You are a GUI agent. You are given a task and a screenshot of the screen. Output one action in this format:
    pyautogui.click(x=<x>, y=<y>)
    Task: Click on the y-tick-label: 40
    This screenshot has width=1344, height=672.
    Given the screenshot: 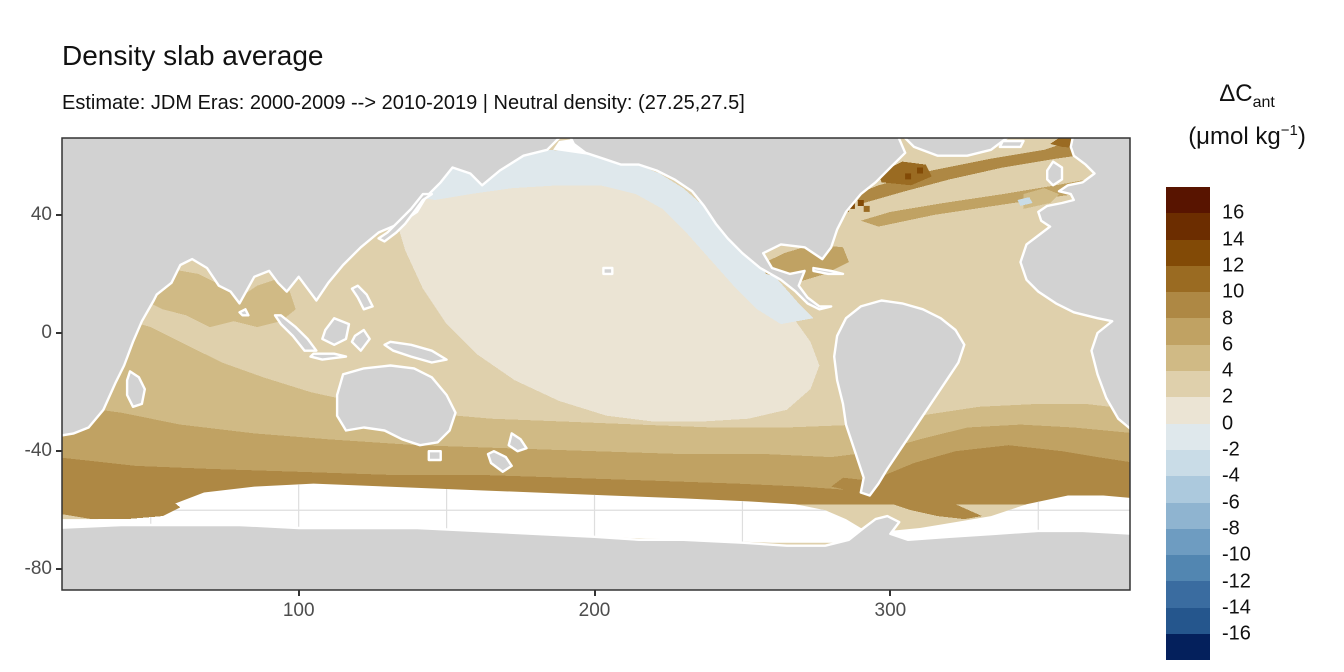 What is the action you would take?
    pyautogui.click(x=41, y=214)
    